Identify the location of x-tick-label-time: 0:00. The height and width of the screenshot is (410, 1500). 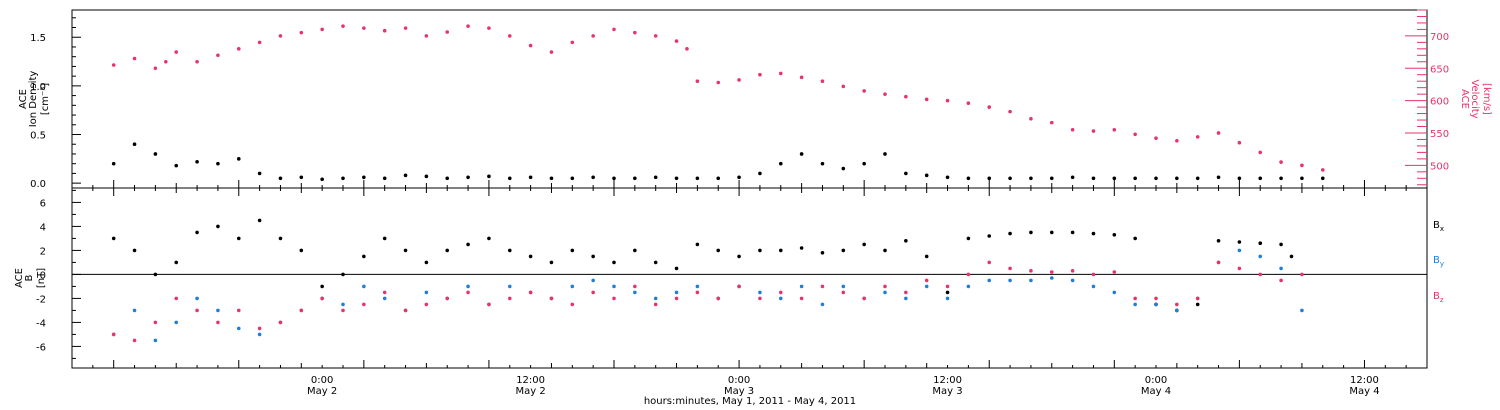
(1156, 380).